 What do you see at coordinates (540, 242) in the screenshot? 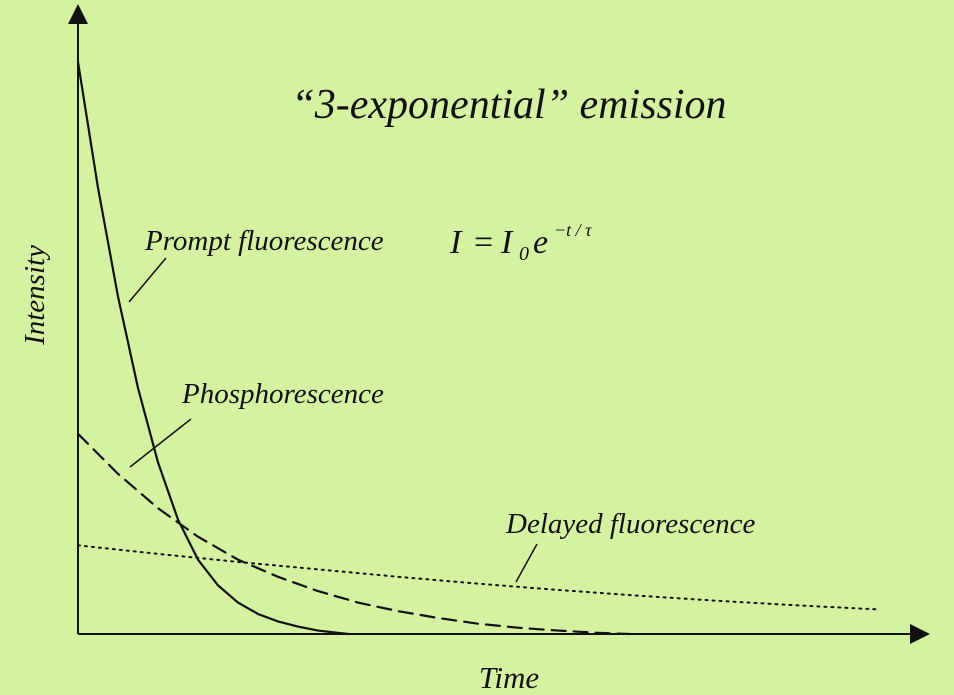
I see `equation-exp-base: e` at bounding box center [540, 242].